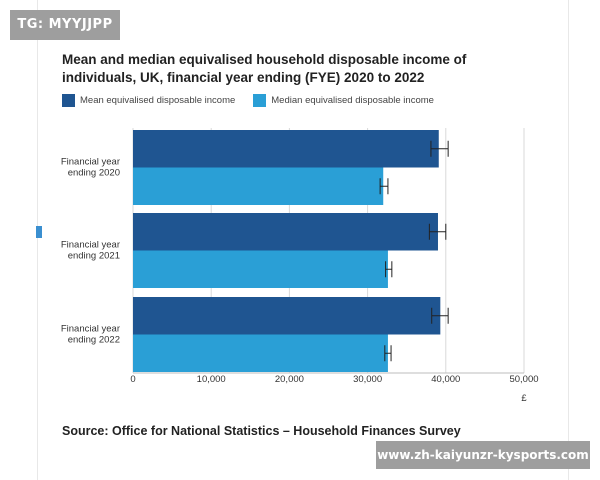 Image resolution: width=600 pixels, height=480 pixels. Describe the element at coordinates (90, 335) in the screenshot. I see `category-label-2: Financial year ending 2022` at that location.